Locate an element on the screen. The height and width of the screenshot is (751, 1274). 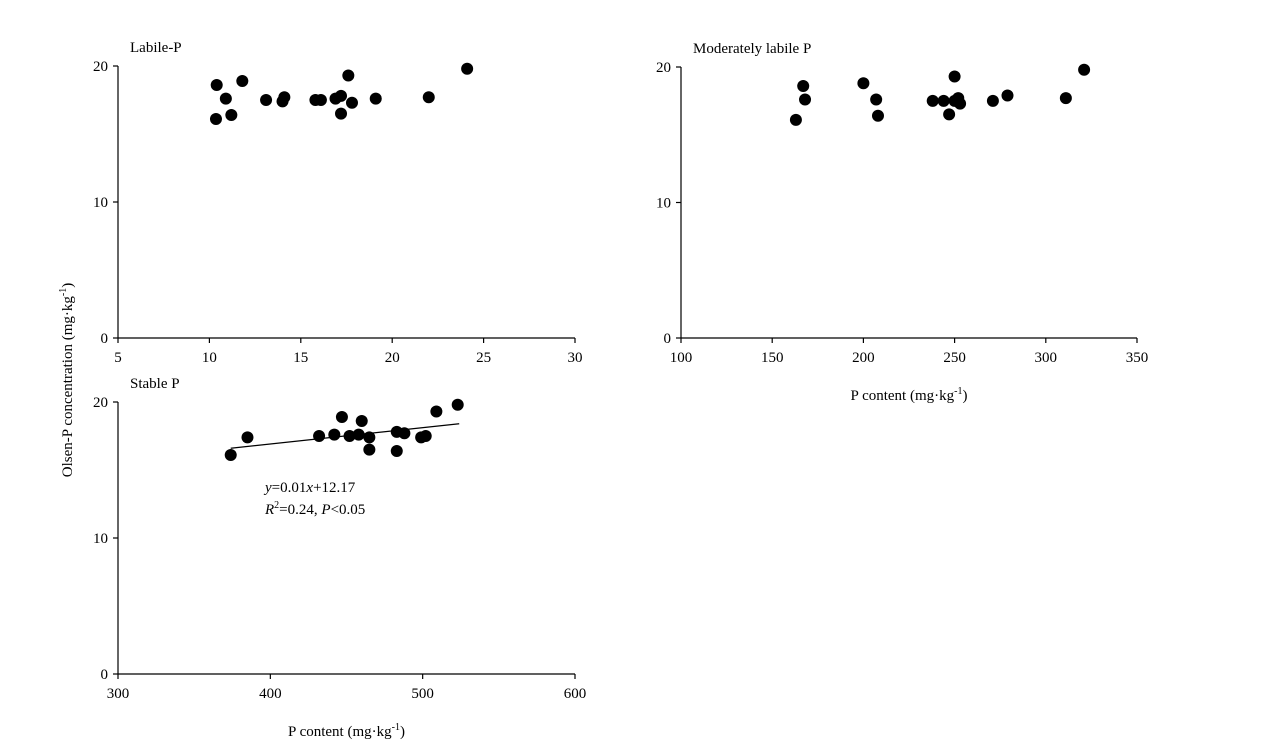
x-tick-label: 5 is located at coordinates (118, 358).